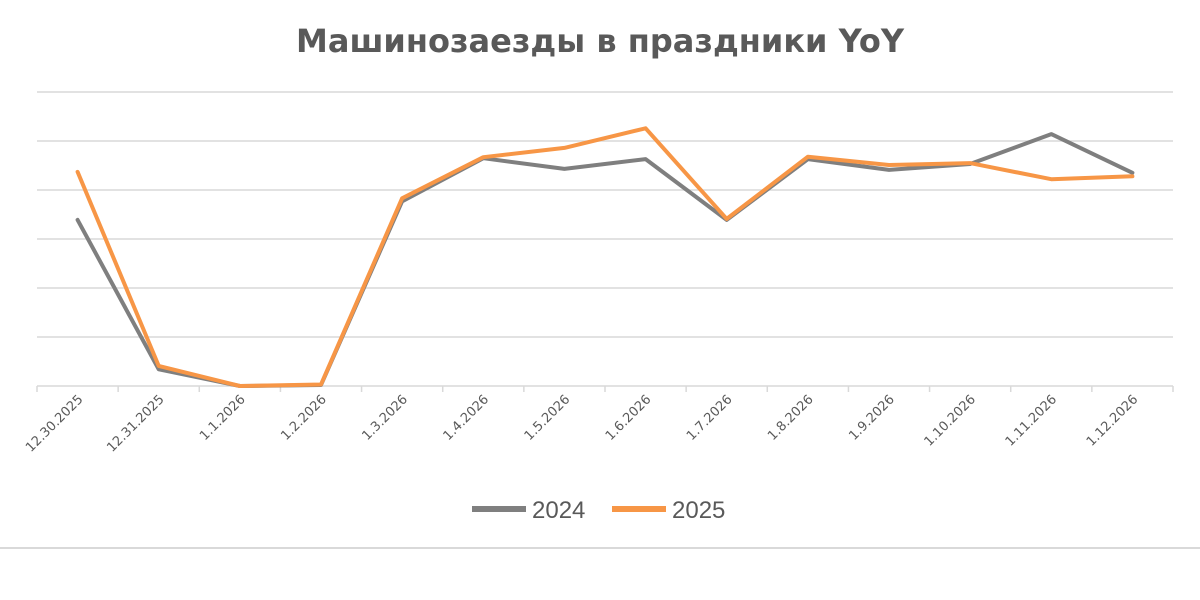  Describe the element at coordinates (223, 418) in the screenshot. I see `x-tick-label: 1.1.2026` at that location.